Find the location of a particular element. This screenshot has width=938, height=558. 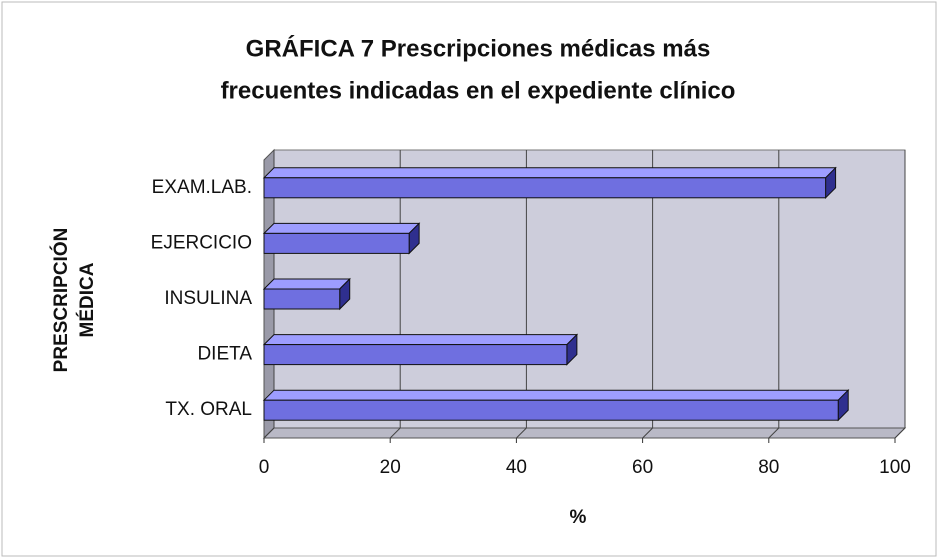

y-axis-label: PRESCRIPCIÓN is located at coordinates (61, 300).